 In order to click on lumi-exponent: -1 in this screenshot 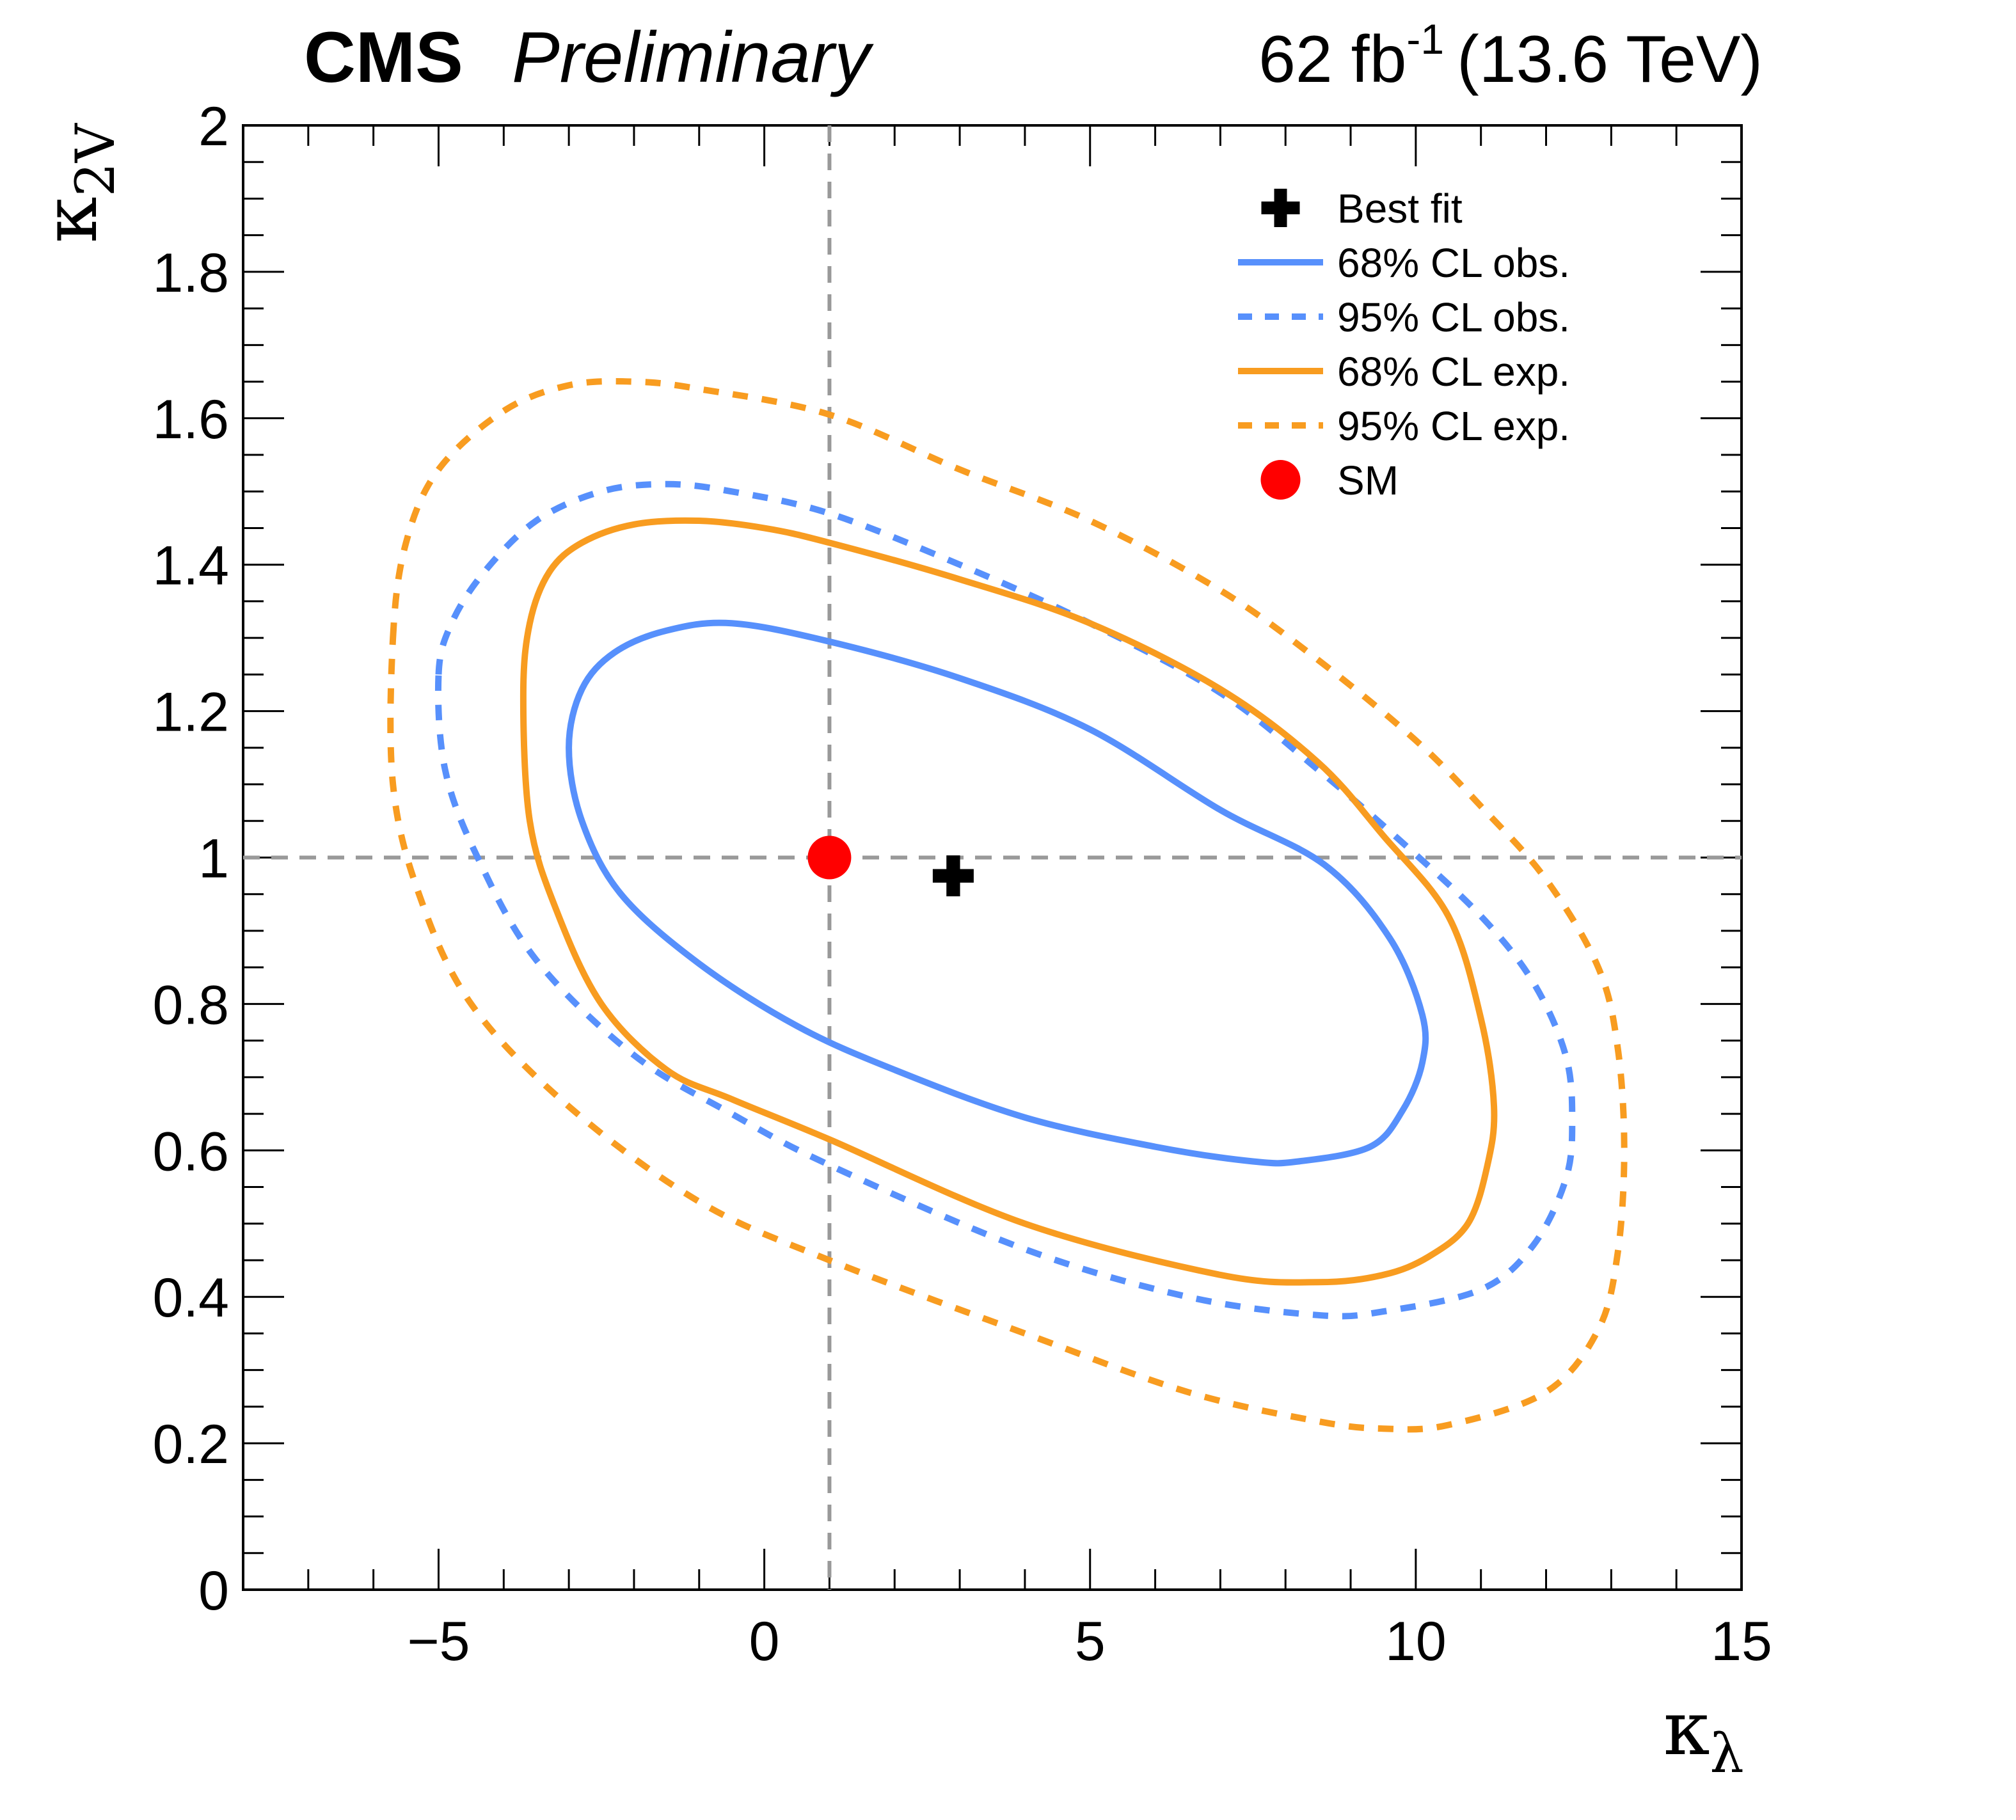, I will do `click(1425, 39)`.